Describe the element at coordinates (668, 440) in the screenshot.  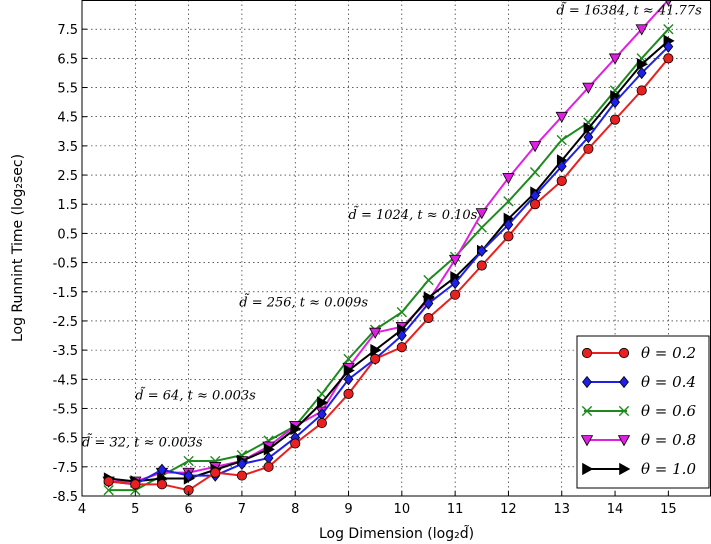
I see `legend-label: θ = 0.8` at that location.